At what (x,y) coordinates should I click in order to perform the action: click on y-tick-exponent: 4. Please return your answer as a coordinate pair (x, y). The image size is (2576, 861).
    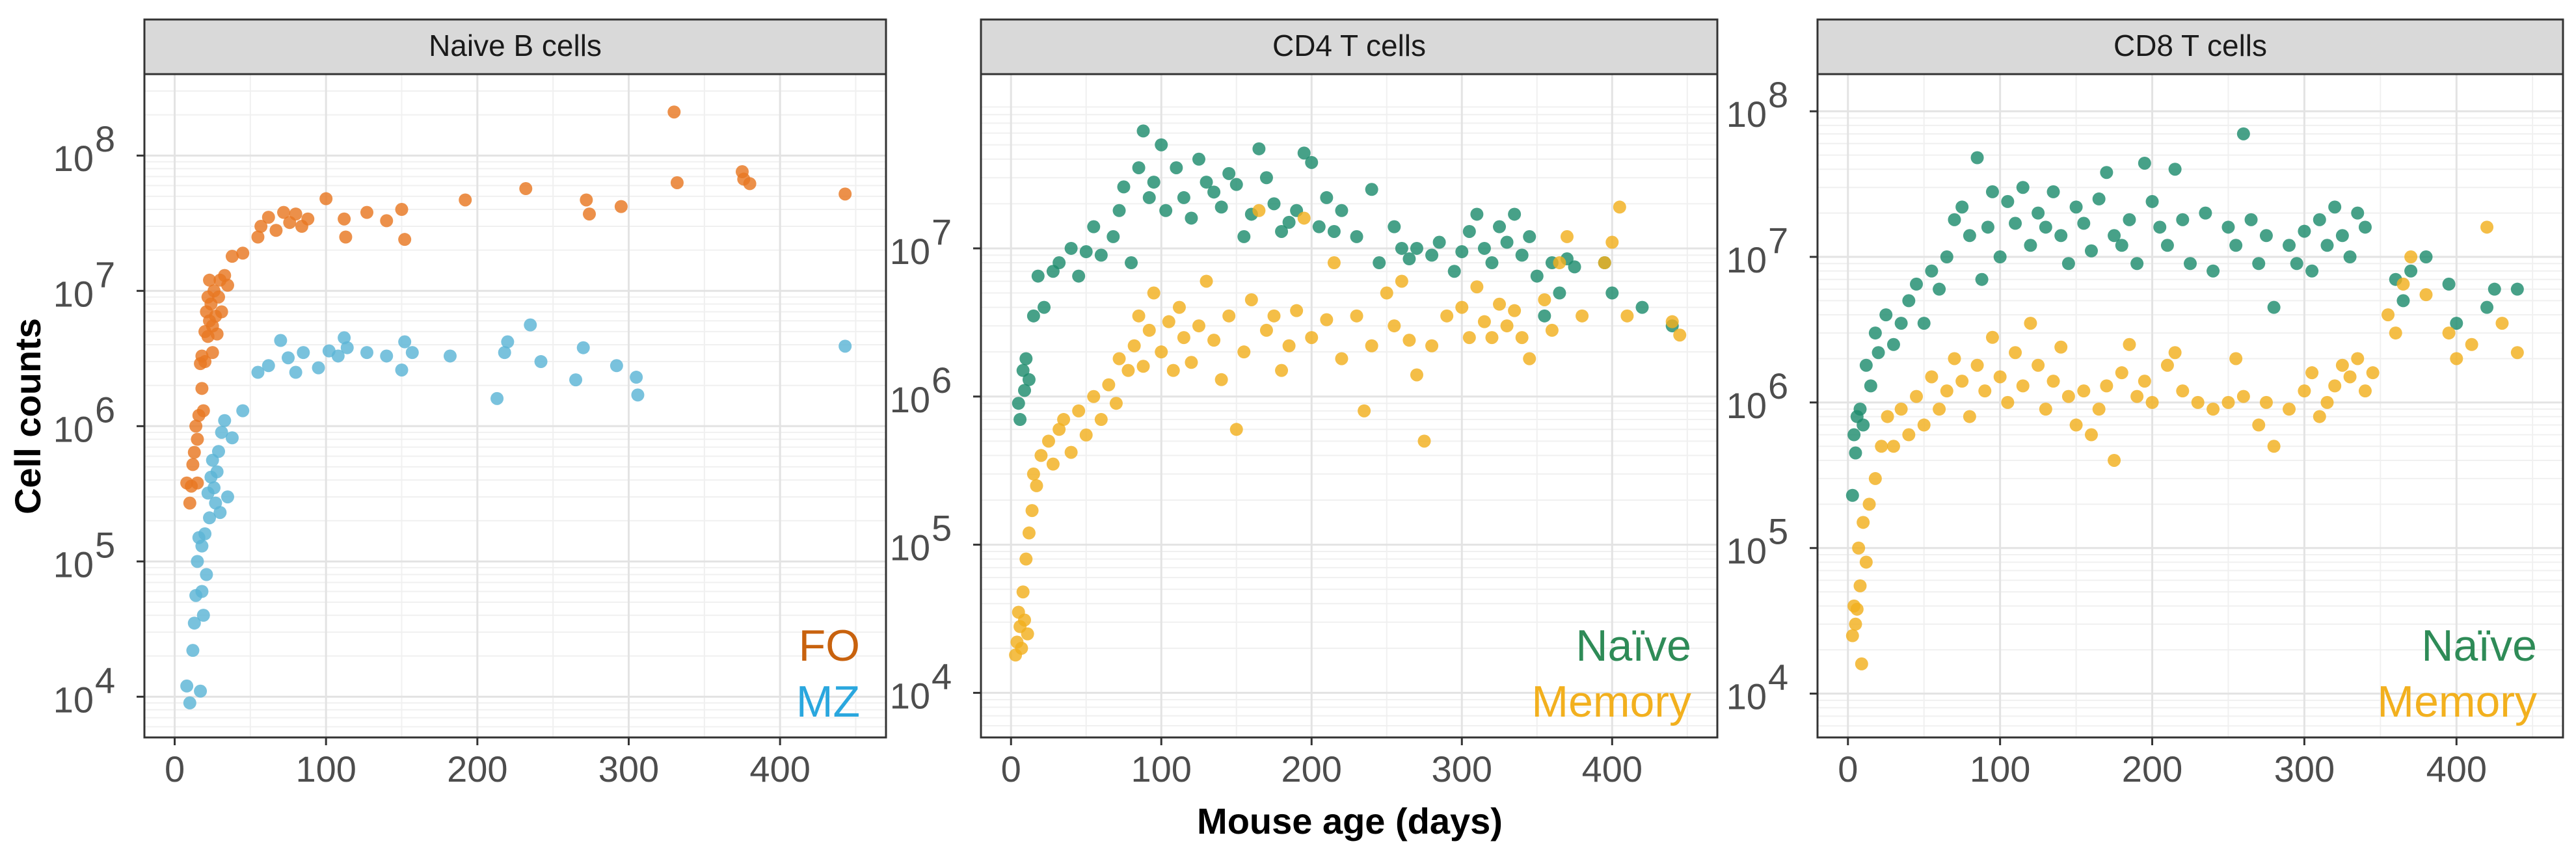
    Looking at the image, I should click on (105, 679).